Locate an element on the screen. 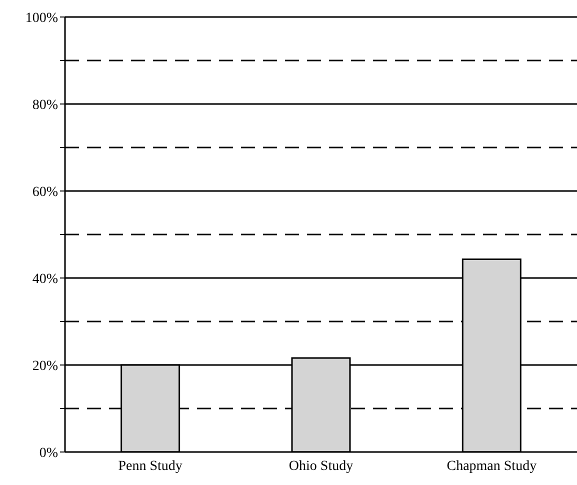  x-tick-label: Penn Study is located at coordinates (150, 466).